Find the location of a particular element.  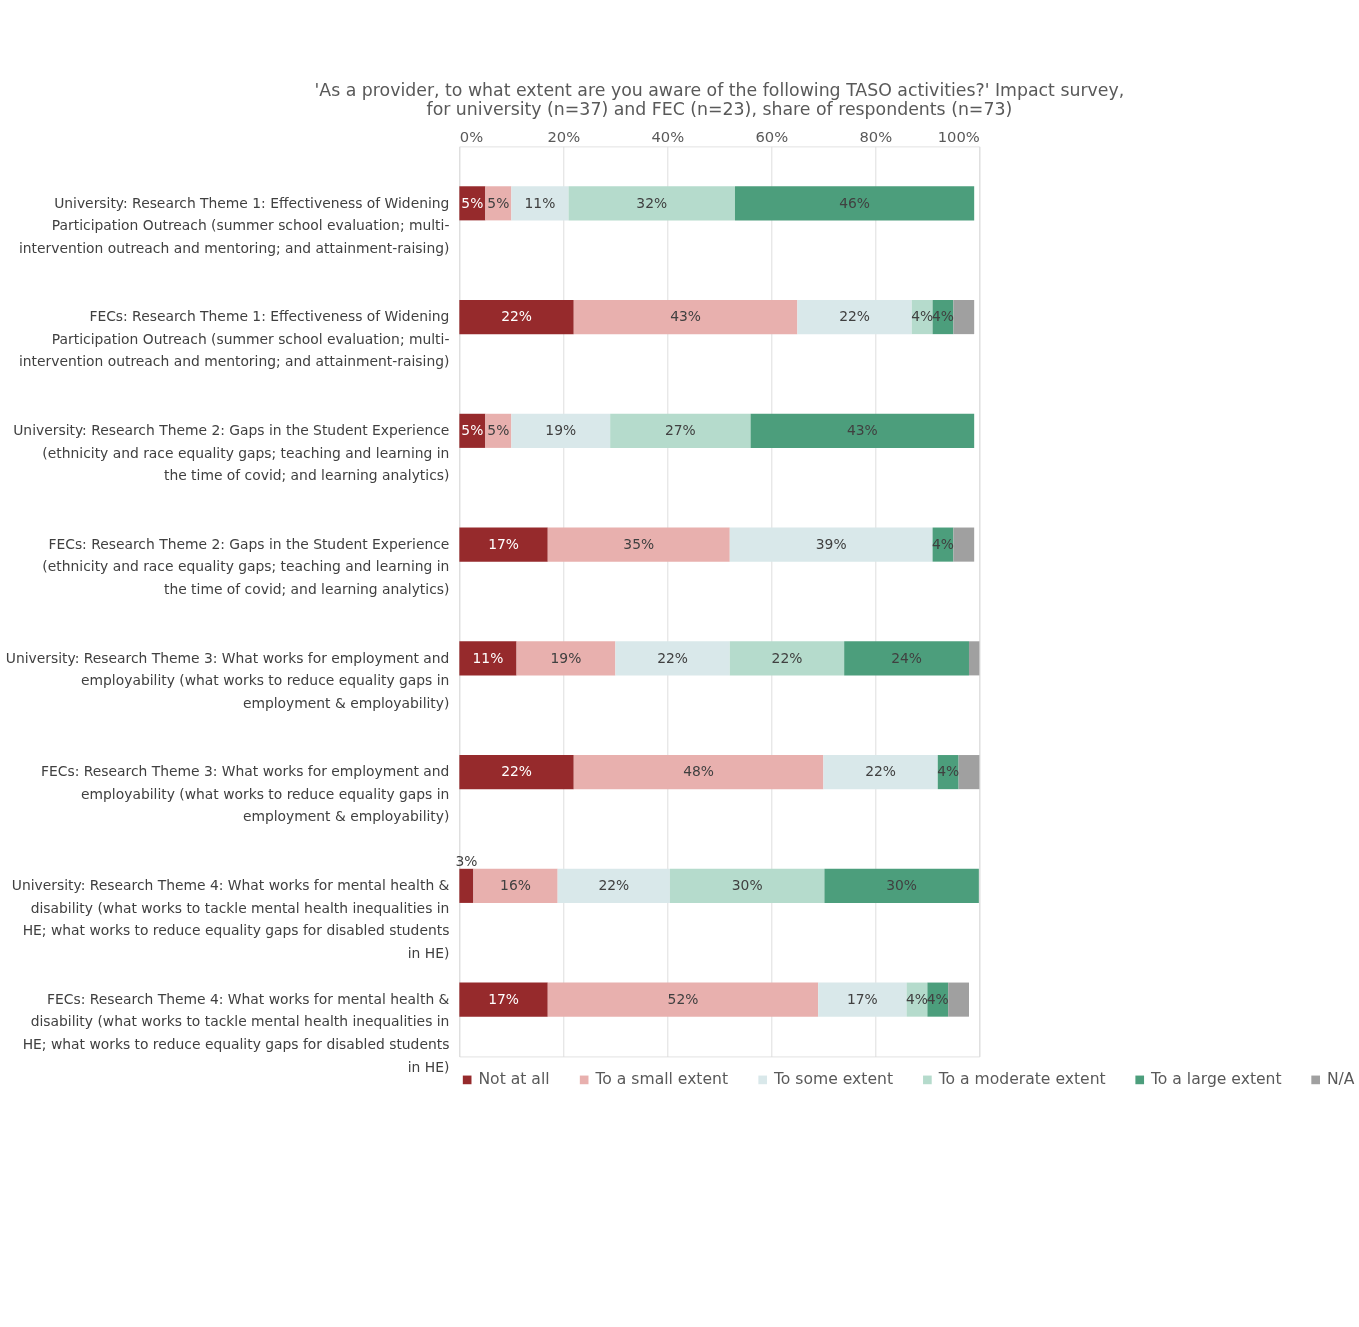

legend-label: To a small extent is located at coordinates (661, 1079).